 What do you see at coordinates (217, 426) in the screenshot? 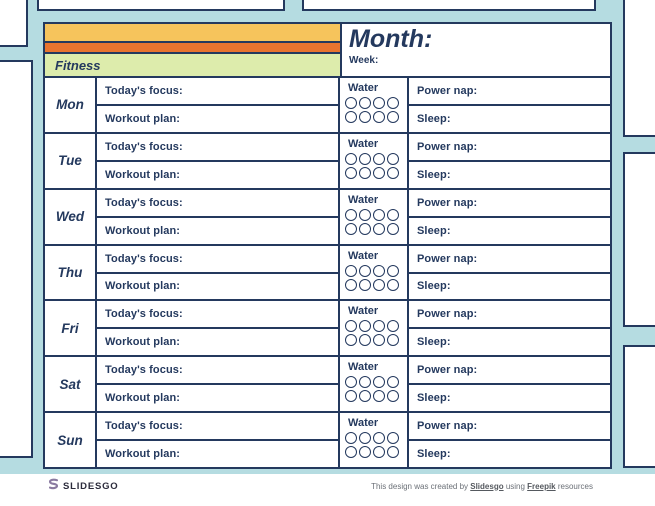
I see `todays-focus-field: Today's focus:` at bounding box center [217, 426].